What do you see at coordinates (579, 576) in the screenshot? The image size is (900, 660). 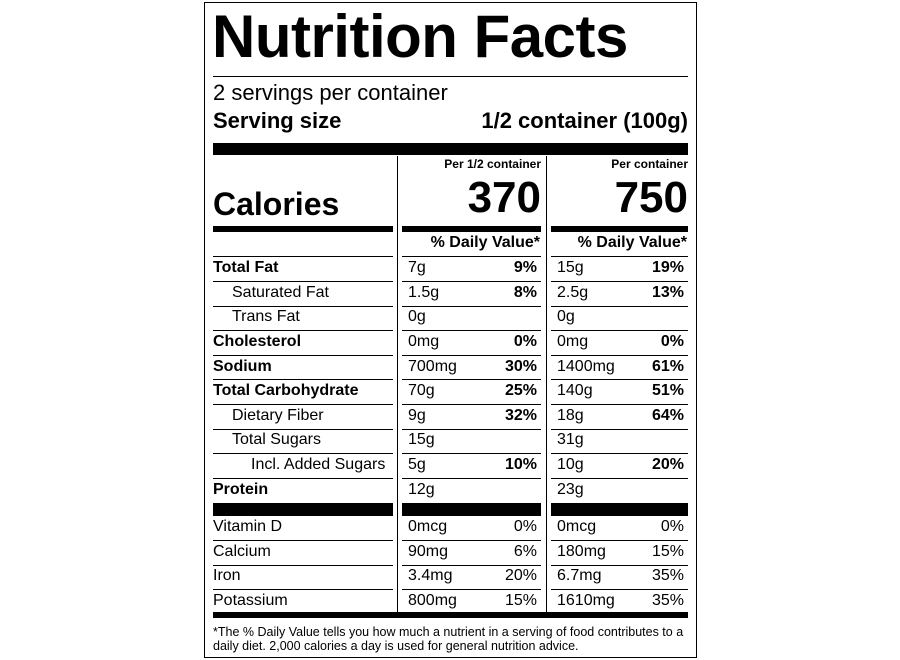 I see `amount: 6.7mg` at bounding box center [579, 576].